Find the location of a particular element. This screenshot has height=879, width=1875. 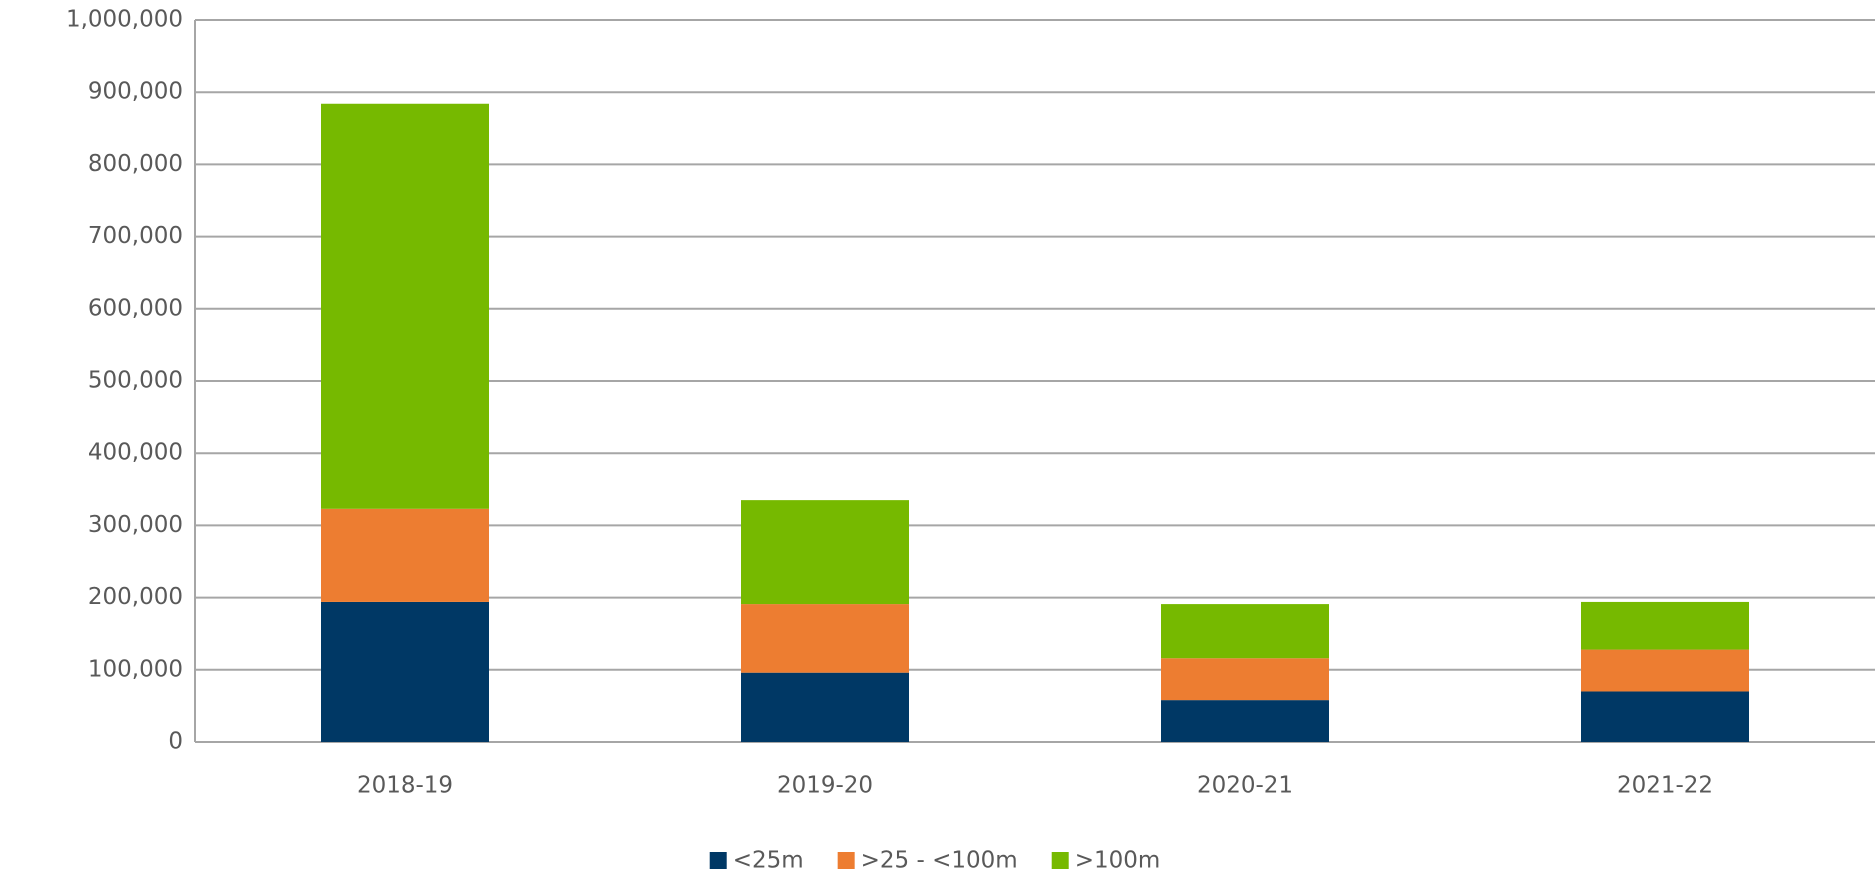

y-tick-label: 600,000 is located at coordinates (135, 308).